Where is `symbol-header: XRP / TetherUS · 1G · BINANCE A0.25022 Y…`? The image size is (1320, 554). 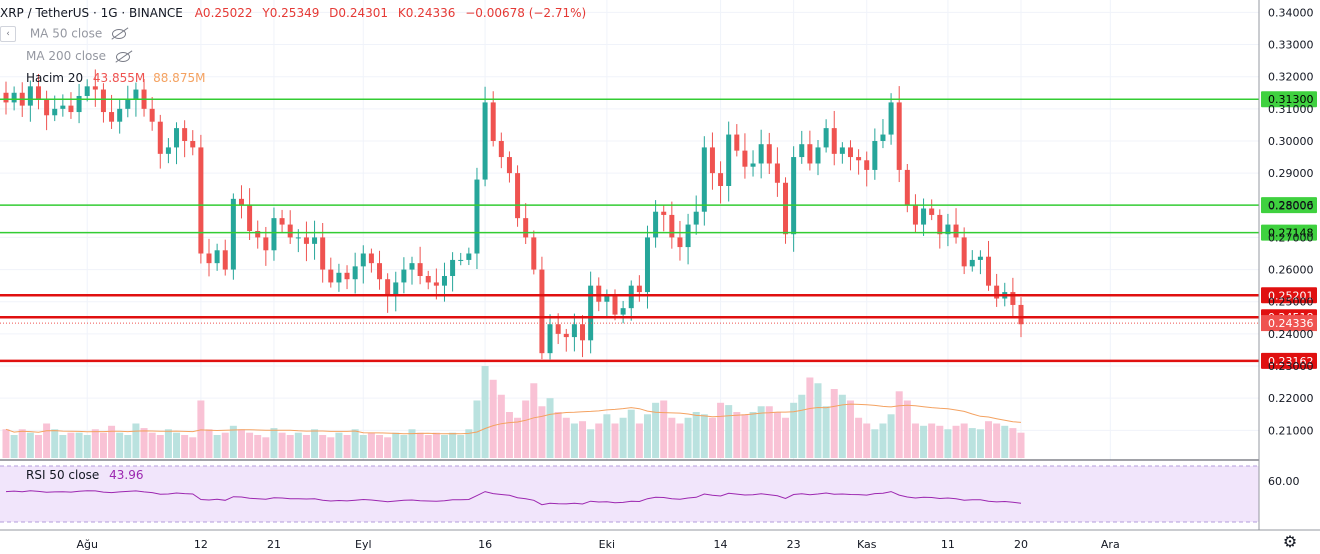
symbol-header: XRP / TetherUS · 1G · BINANCE A0.25022 Y… is located at coordinates (293, 13).